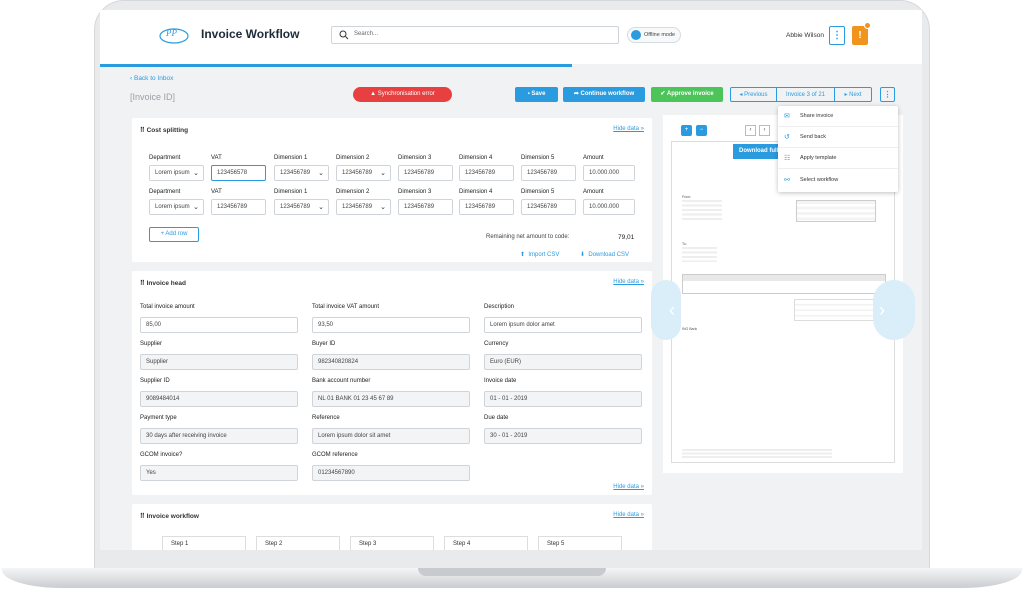  Describe the element at coordinates (174, 234) in the screenshot. I see `add-row-button: + Add row` at that location.